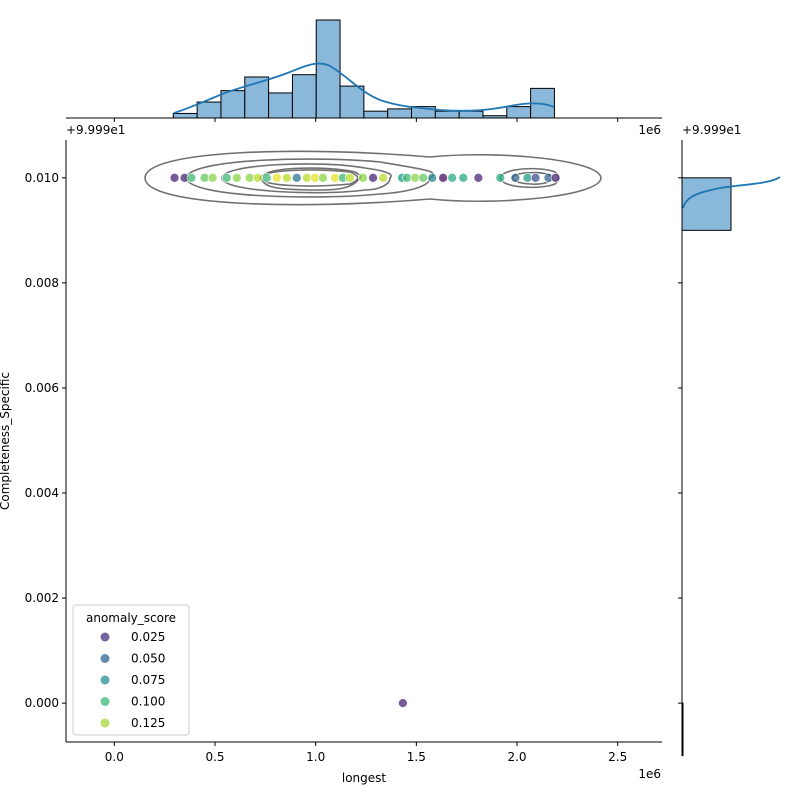  What do you see at coordinates (214, 757) in the screenshot?
I see `x-tick-label: 0.5` at bounding box center [214, 757].